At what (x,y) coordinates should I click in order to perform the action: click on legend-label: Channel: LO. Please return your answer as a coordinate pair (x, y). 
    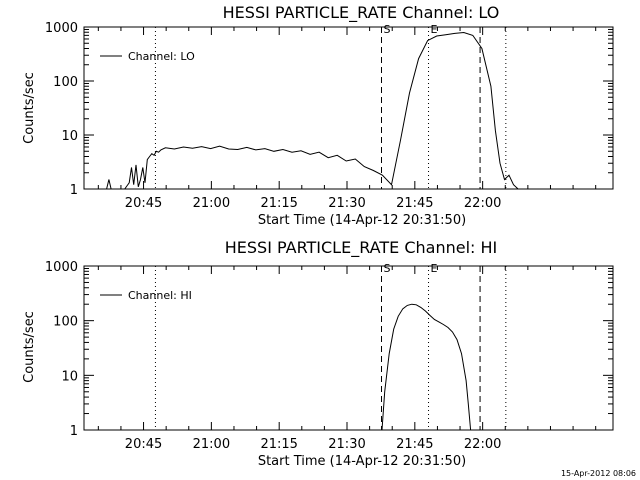
    Looking at the image, I should click on (161, 56).